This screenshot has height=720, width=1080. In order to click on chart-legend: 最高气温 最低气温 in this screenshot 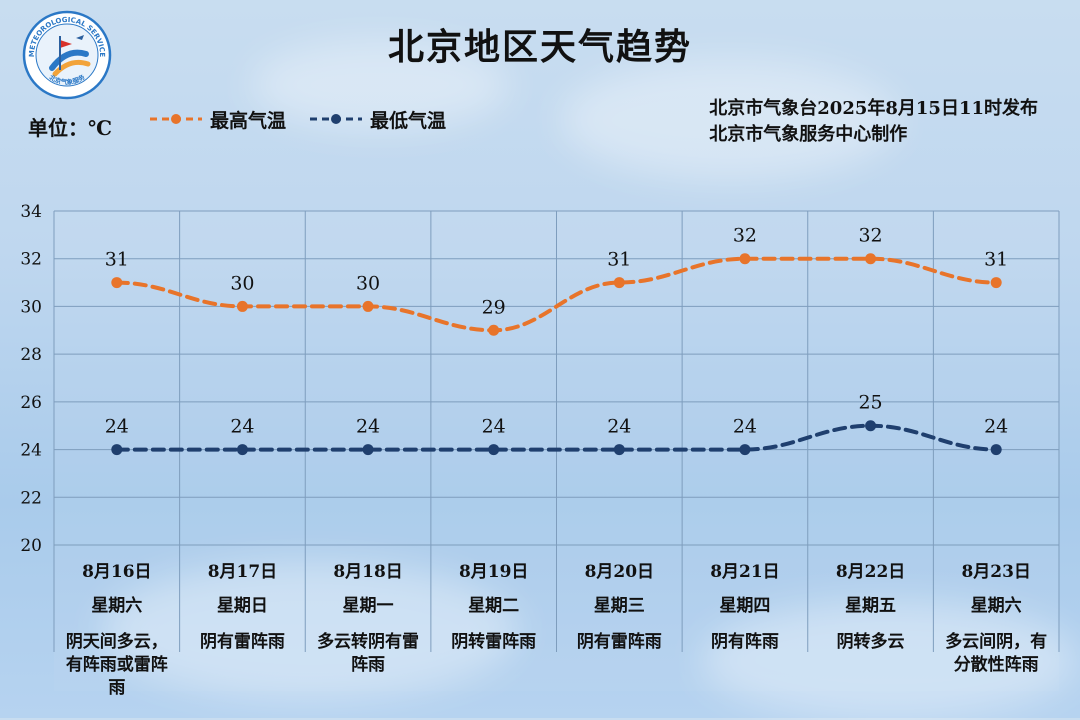, I will do `click(308, 119)`.